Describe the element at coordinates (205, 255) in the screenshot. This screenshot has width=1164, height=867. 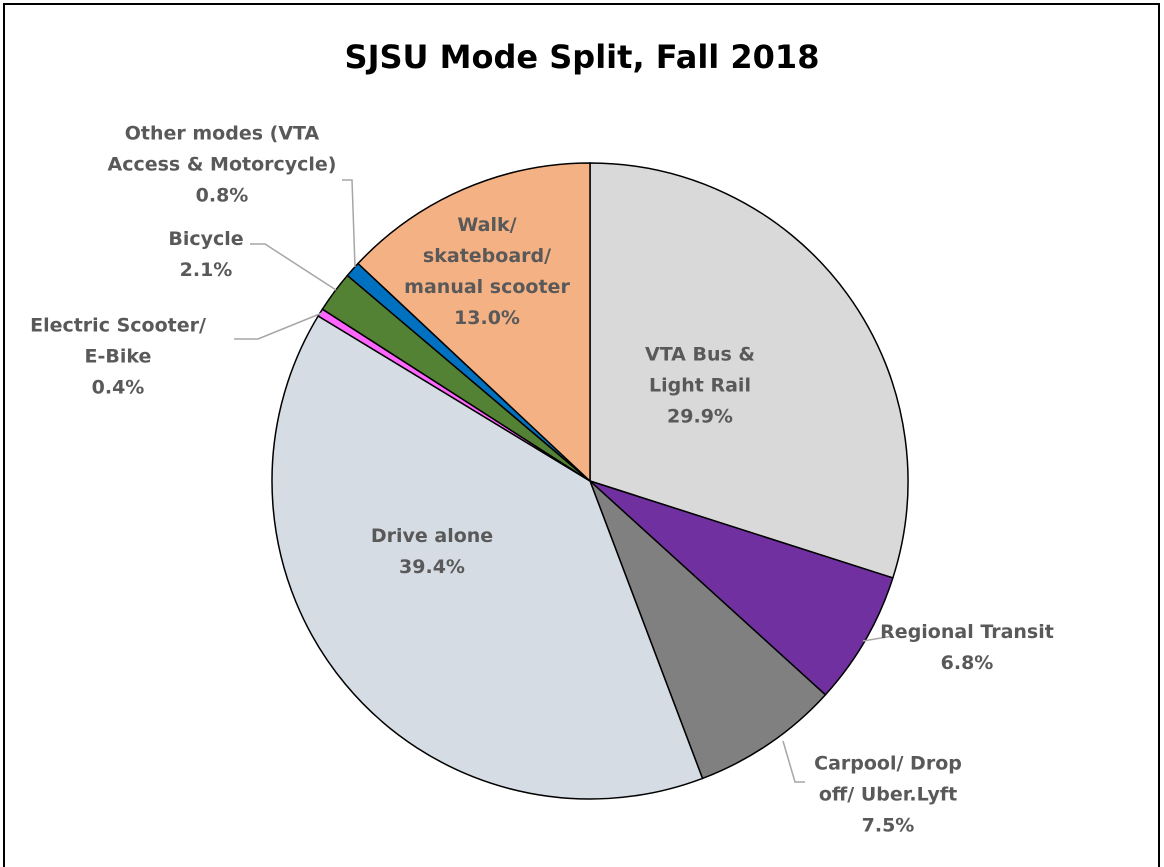
I see `slice-label: Bicycle 2.1%` at that location.